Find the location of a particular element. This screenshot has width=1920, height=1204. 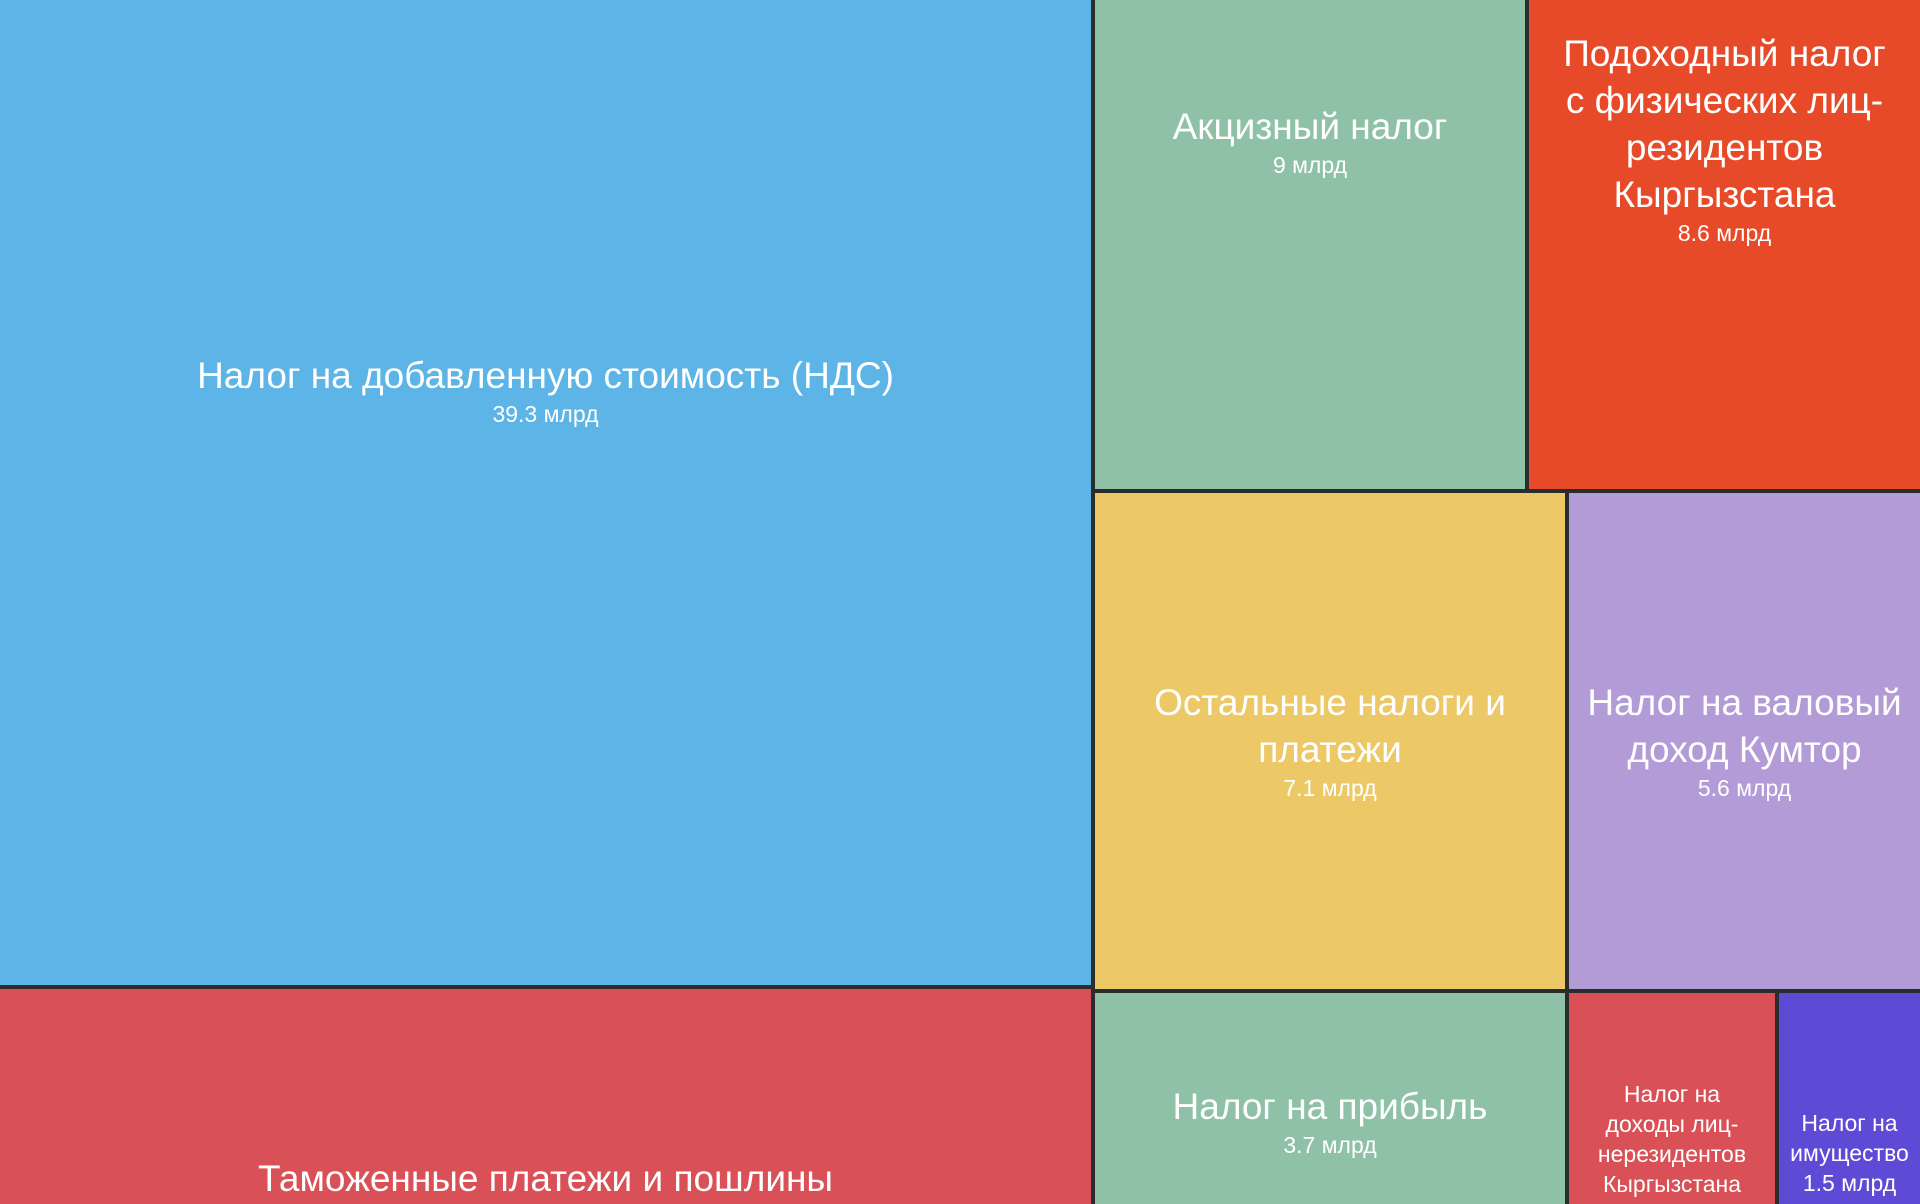

tile-label: имущество is located at coordinates (1849, 1153).